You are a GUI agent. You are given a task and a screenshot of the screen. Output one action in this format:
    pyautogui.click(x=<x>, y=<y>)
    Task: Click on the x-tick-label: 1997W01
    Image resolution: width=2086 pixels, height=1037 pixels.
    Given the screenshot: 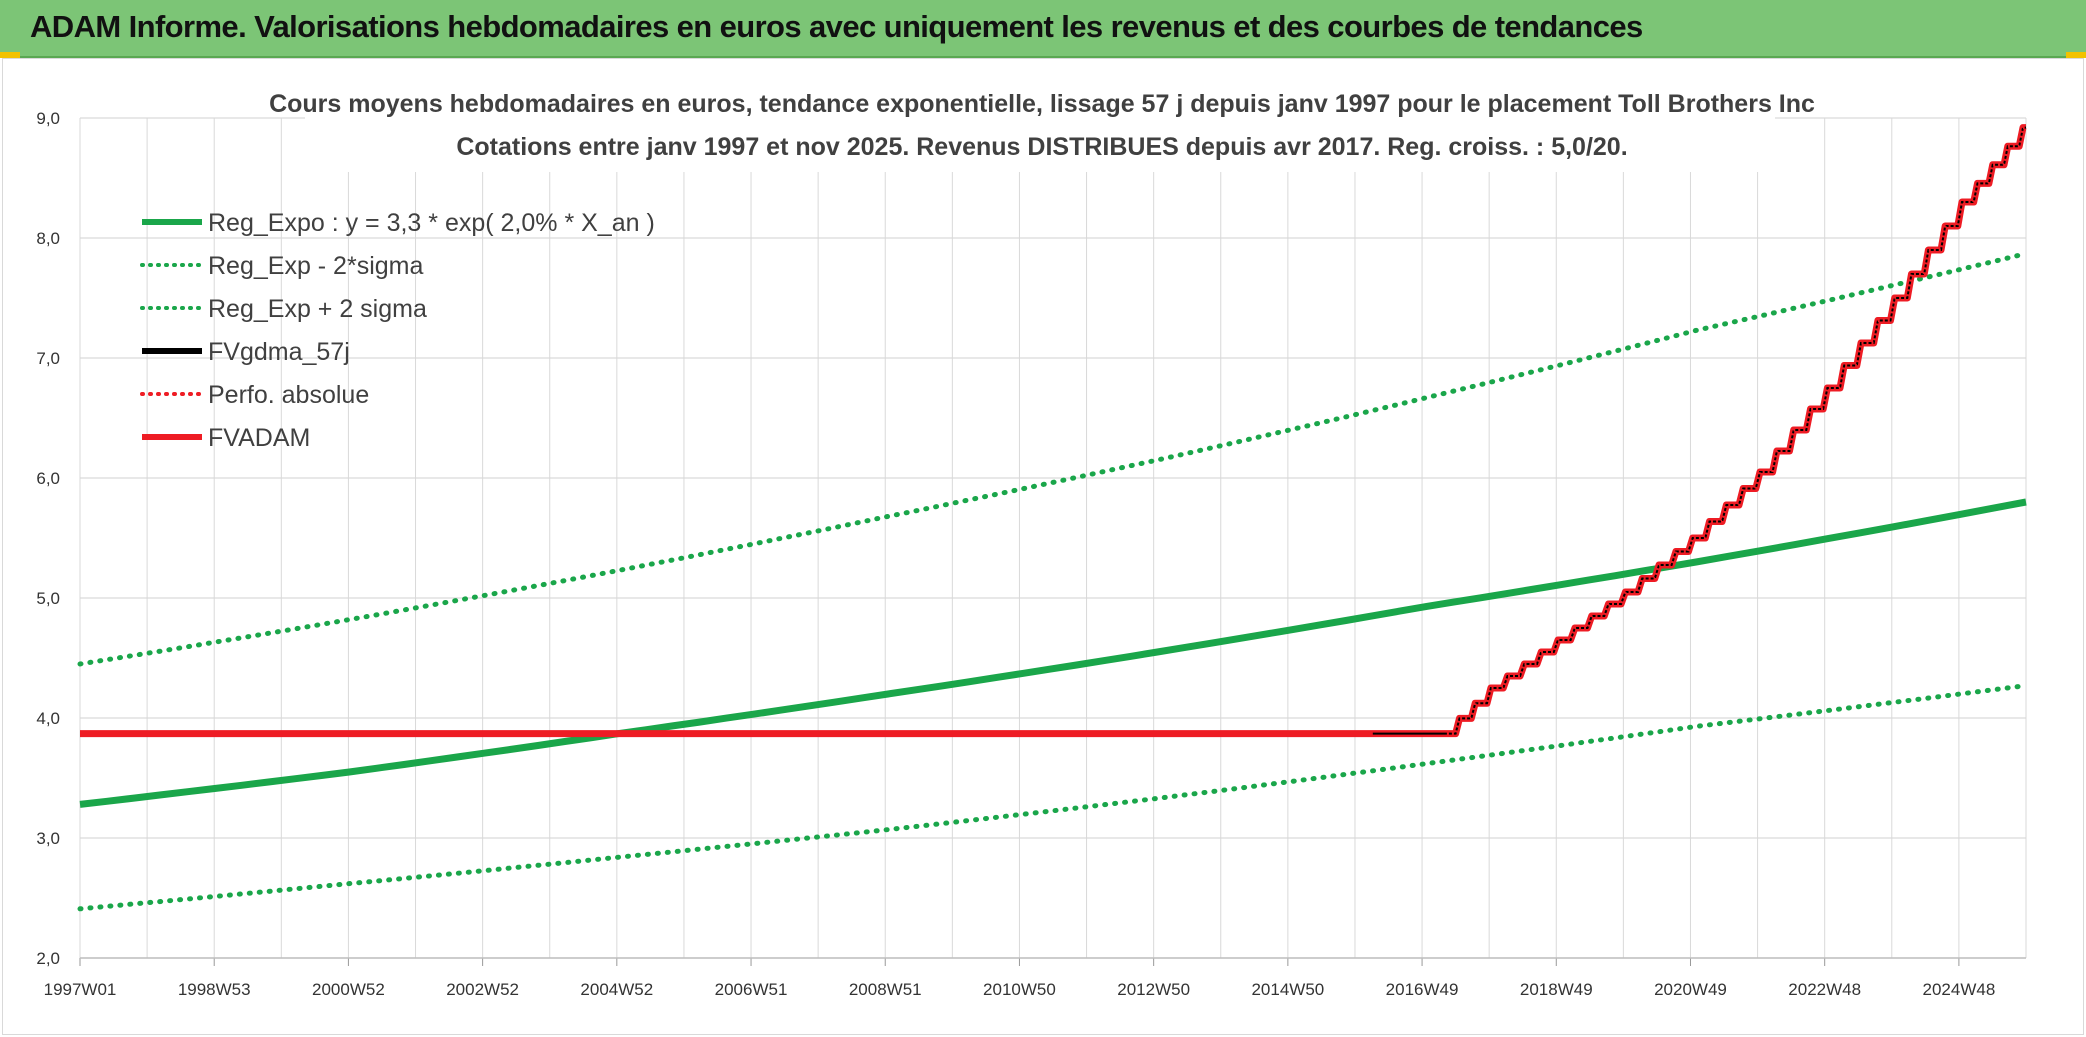 What is the action you would take?
    pyautogui.click(x=80, y=989)
    